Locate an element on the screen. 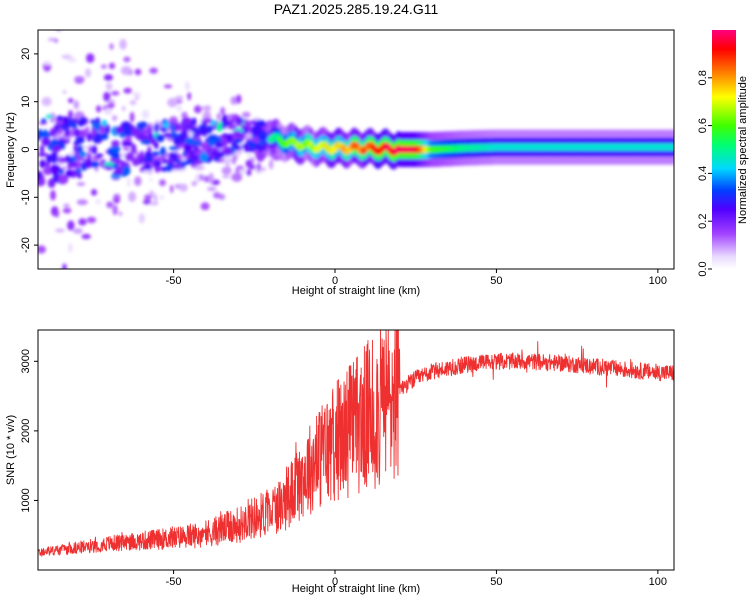 This screenshot has width=750, height=600. snr-y-ticks: 1000 2000 3000 is located at coordinates (29, 431).